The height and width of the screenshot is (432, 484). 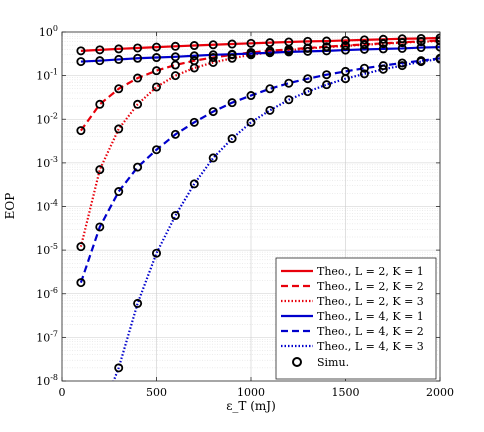 I want to click on y-tick-label: 10⁻³, so click(x=47, y=162).